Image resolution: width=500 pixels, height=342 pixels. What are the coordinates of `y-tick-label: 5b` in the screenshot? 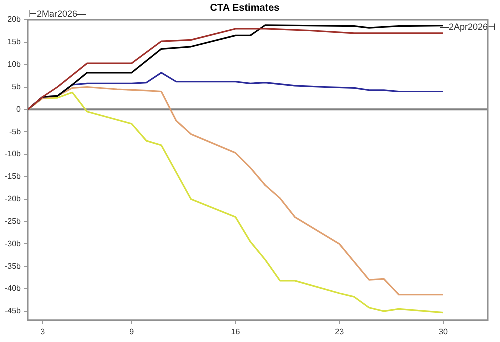 It's located at (17, 87).